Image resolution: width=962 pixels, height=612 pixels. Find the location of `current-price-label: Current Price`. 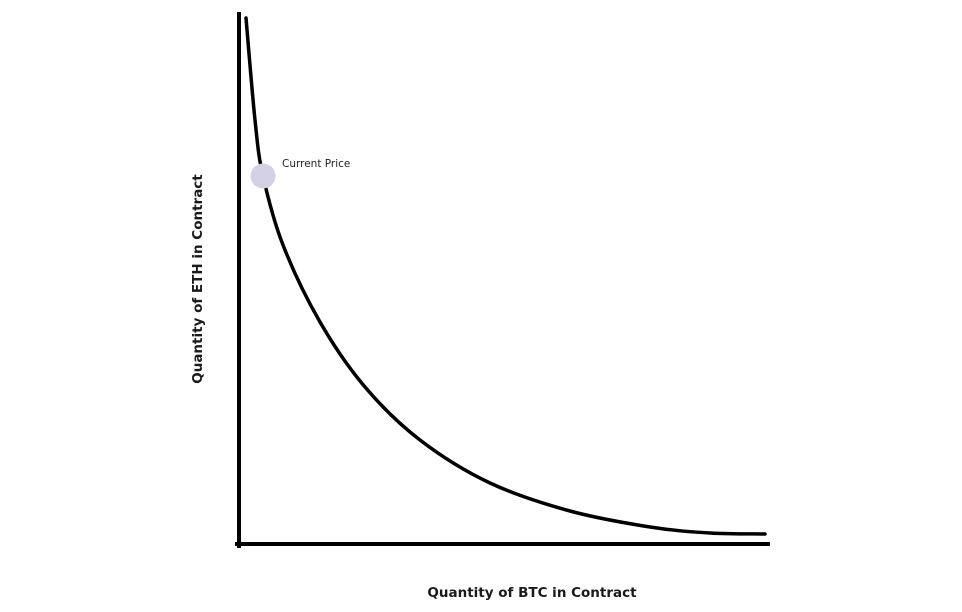

current-price-label: Current Price is located at coordinates (316, 164).